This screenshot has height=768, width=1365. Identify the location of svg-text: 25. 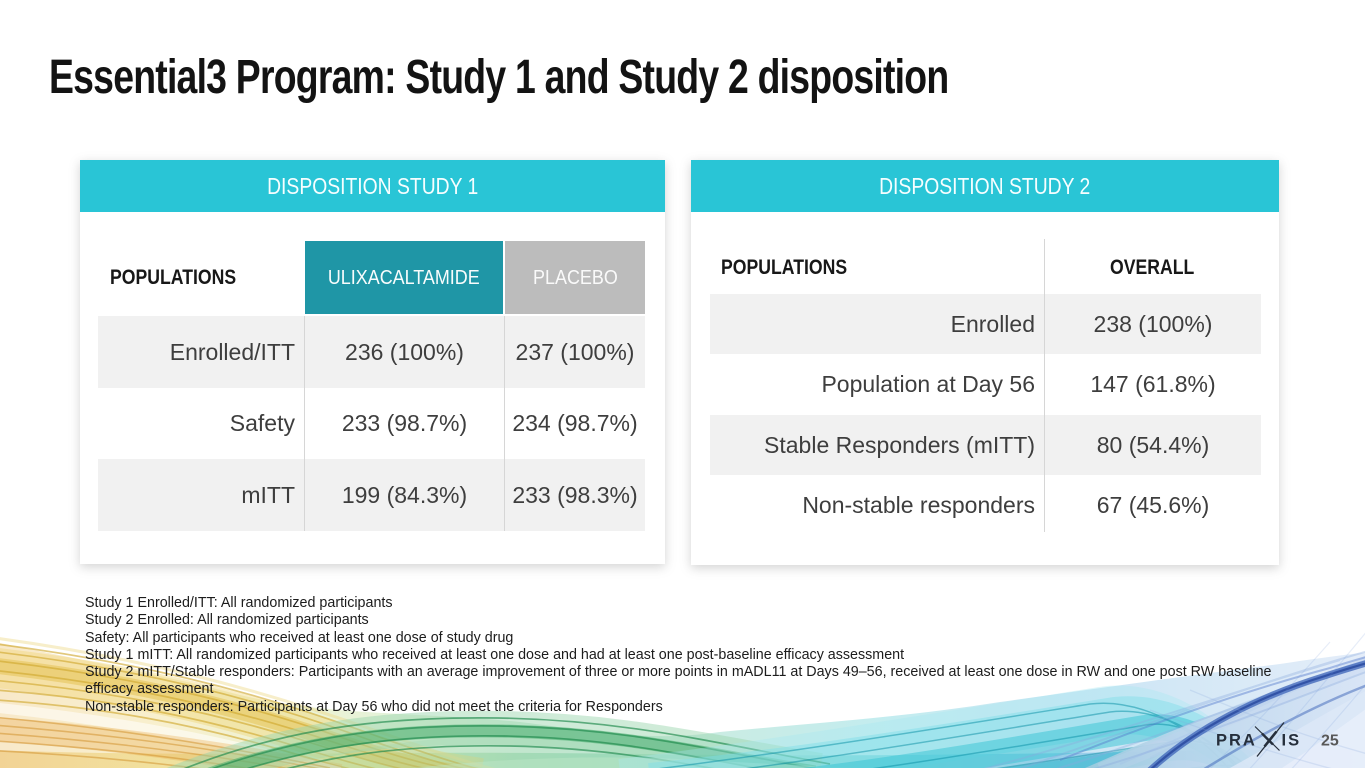
(1330, 741).